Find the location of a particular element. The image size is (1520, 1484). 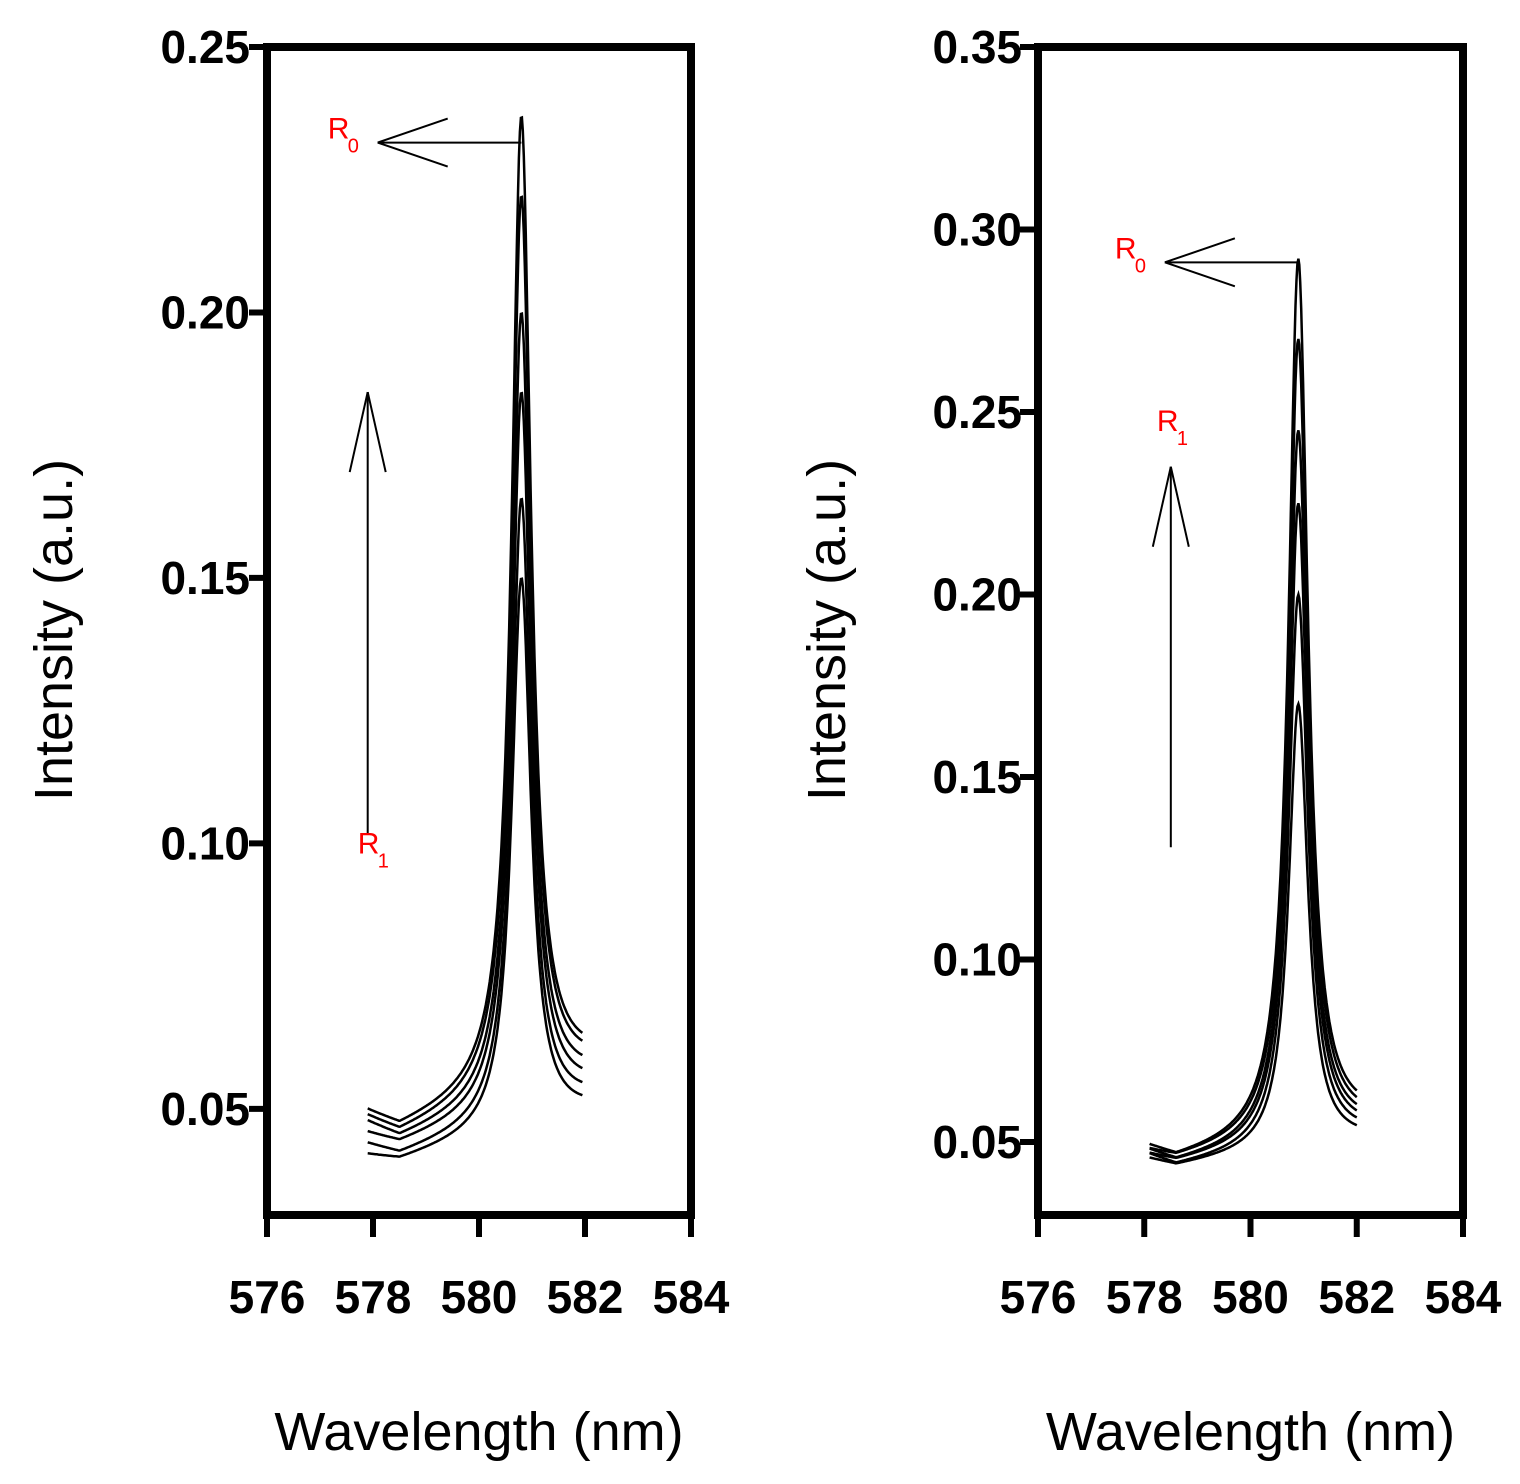

y-tick-label: 0.30 is located at coordinates (977, 230).